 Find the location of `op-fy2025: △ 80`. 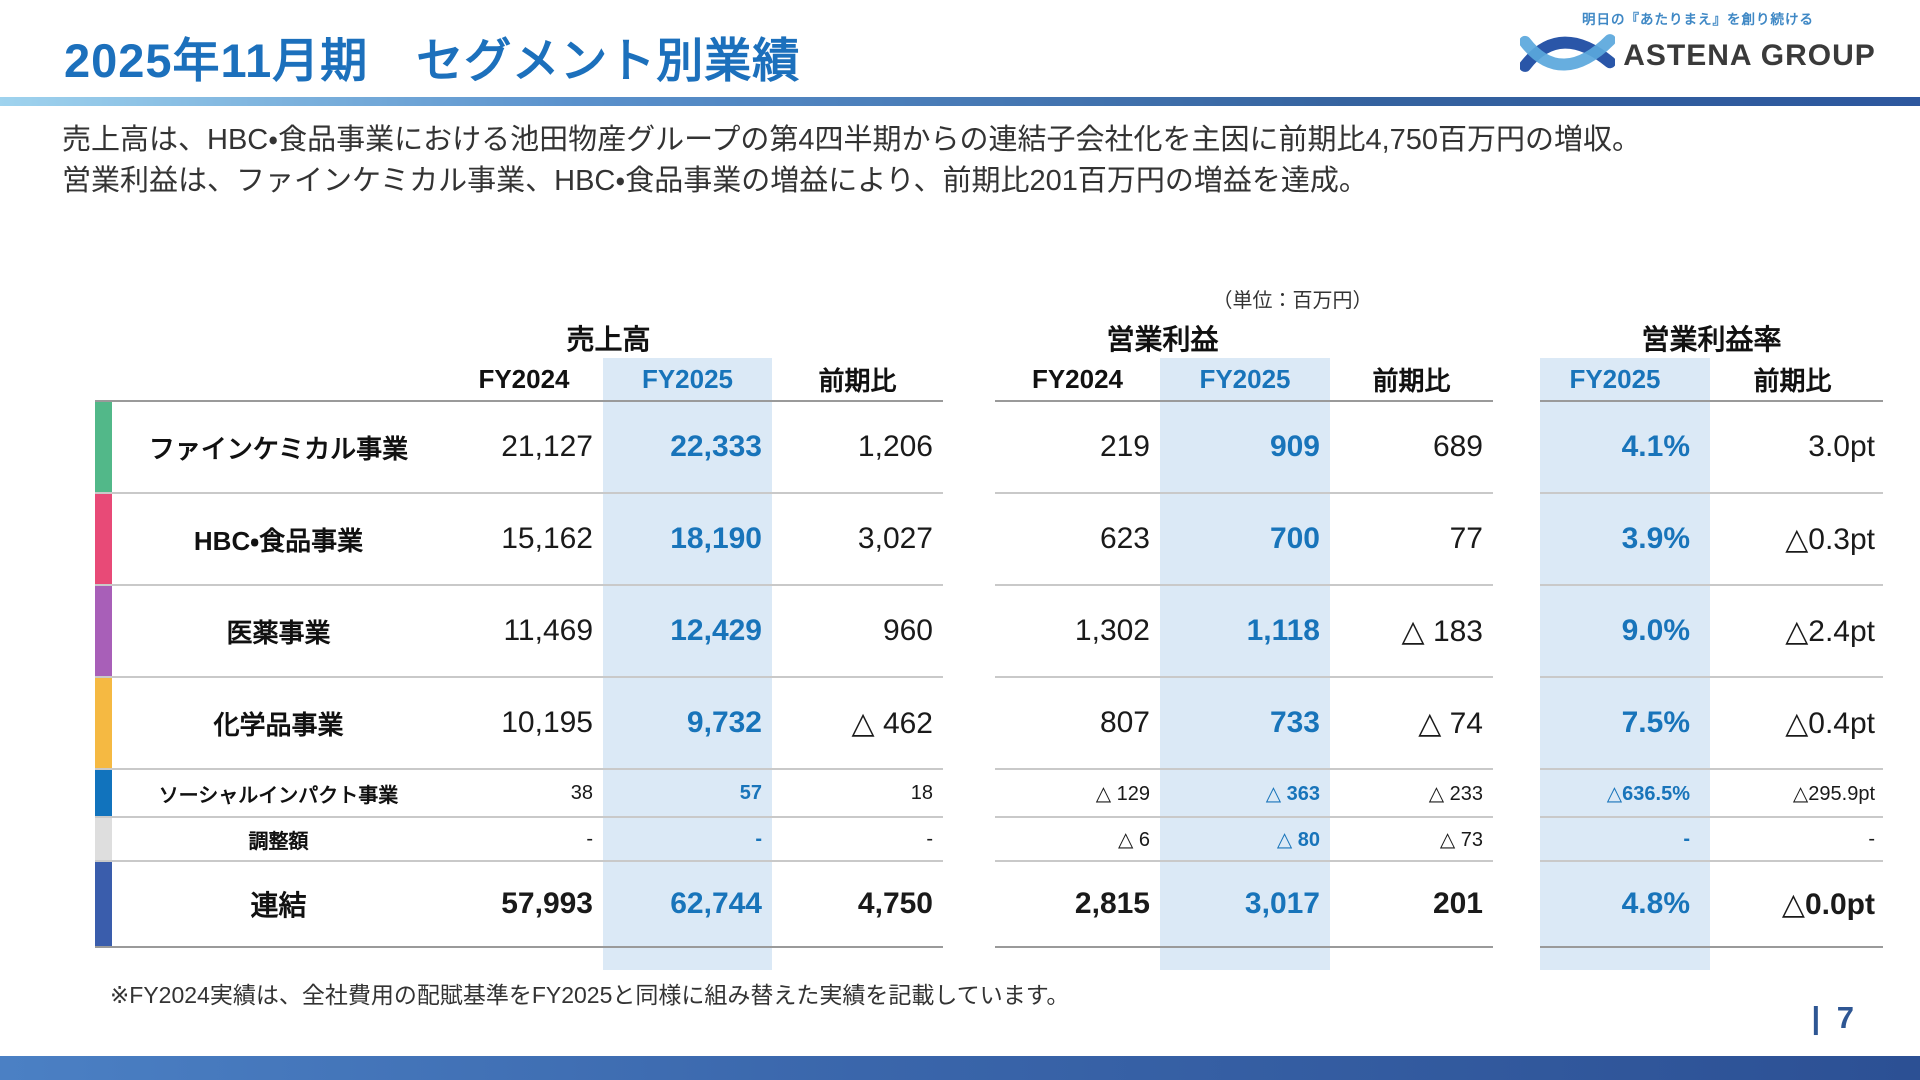

op-fy2025: △ 80 is located at coordinates (1245, 838).